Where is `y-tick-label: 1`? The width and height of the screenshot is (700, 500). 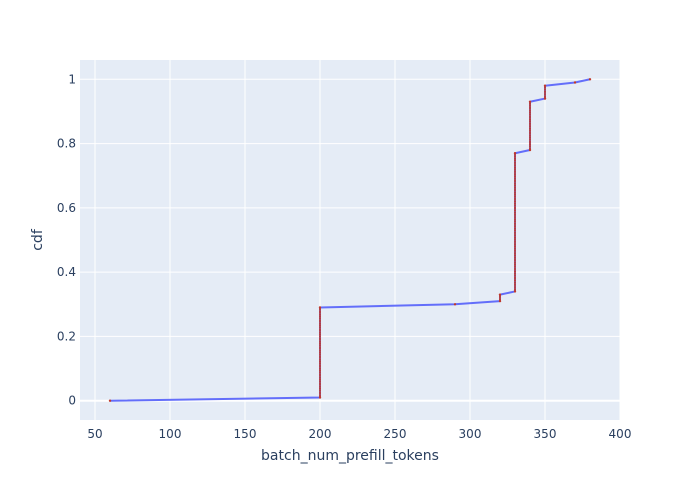
y-tick-label: 1 is located at coordinates (72, 79).